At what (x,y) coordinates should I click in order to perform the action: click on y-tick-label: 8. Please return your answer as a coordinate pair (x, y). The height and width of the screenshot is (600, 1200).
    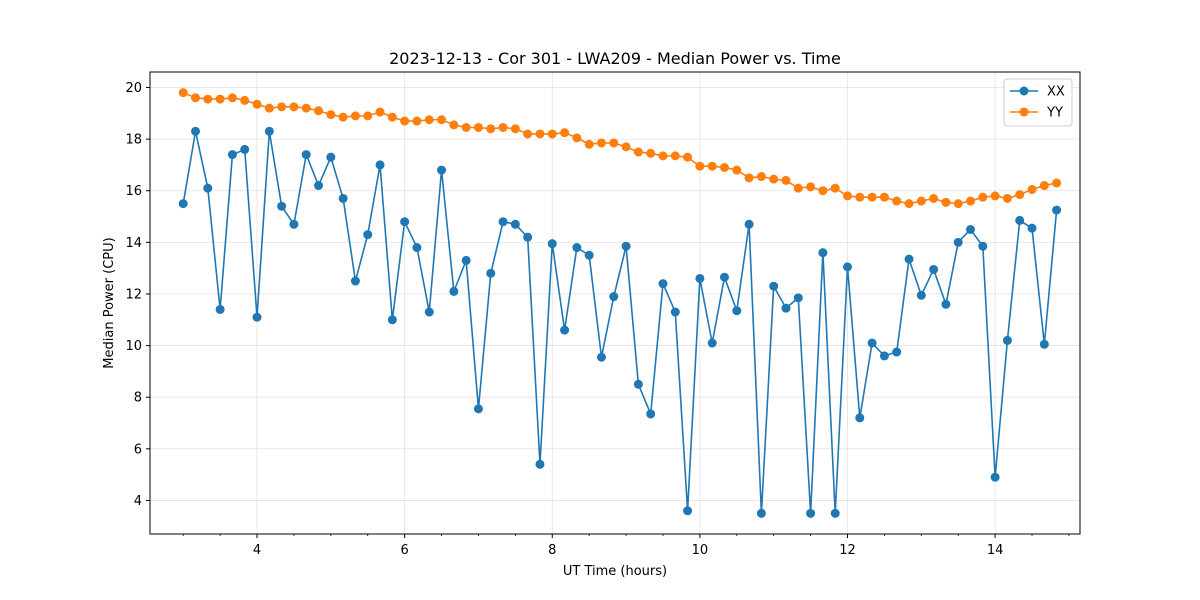
    Looking at the image, I should click on (138, 398).